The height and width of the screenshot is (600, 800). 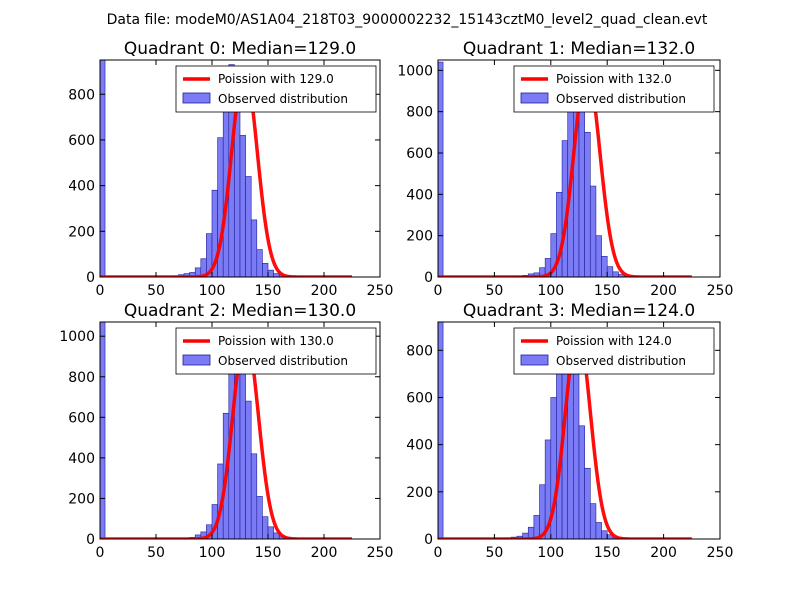 I want to click on panel-title: Quadrant 2: Median=130.0, so click(x=240, y=311).